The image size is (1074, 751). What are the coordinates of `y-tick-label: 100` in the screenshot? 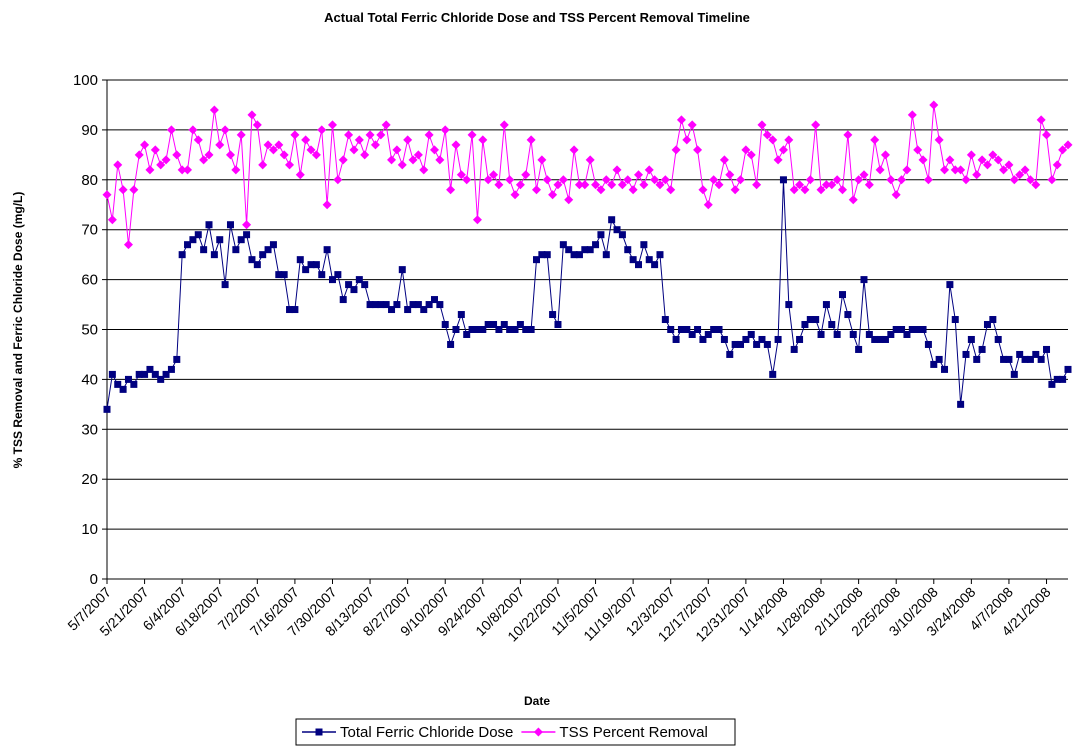 It's located at (85, 80).